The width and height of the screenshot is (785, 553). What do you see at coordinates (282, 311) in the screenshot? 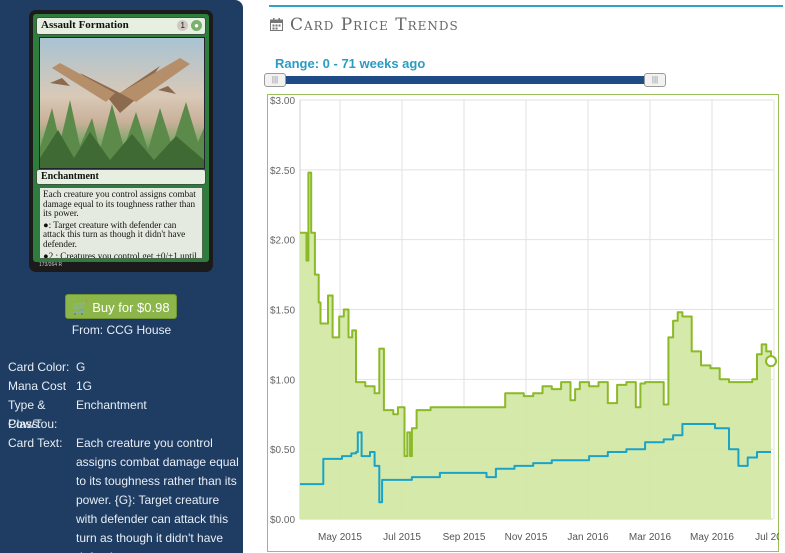
I see `y-tick-label: $1.50` at bounding box center [282, 311].